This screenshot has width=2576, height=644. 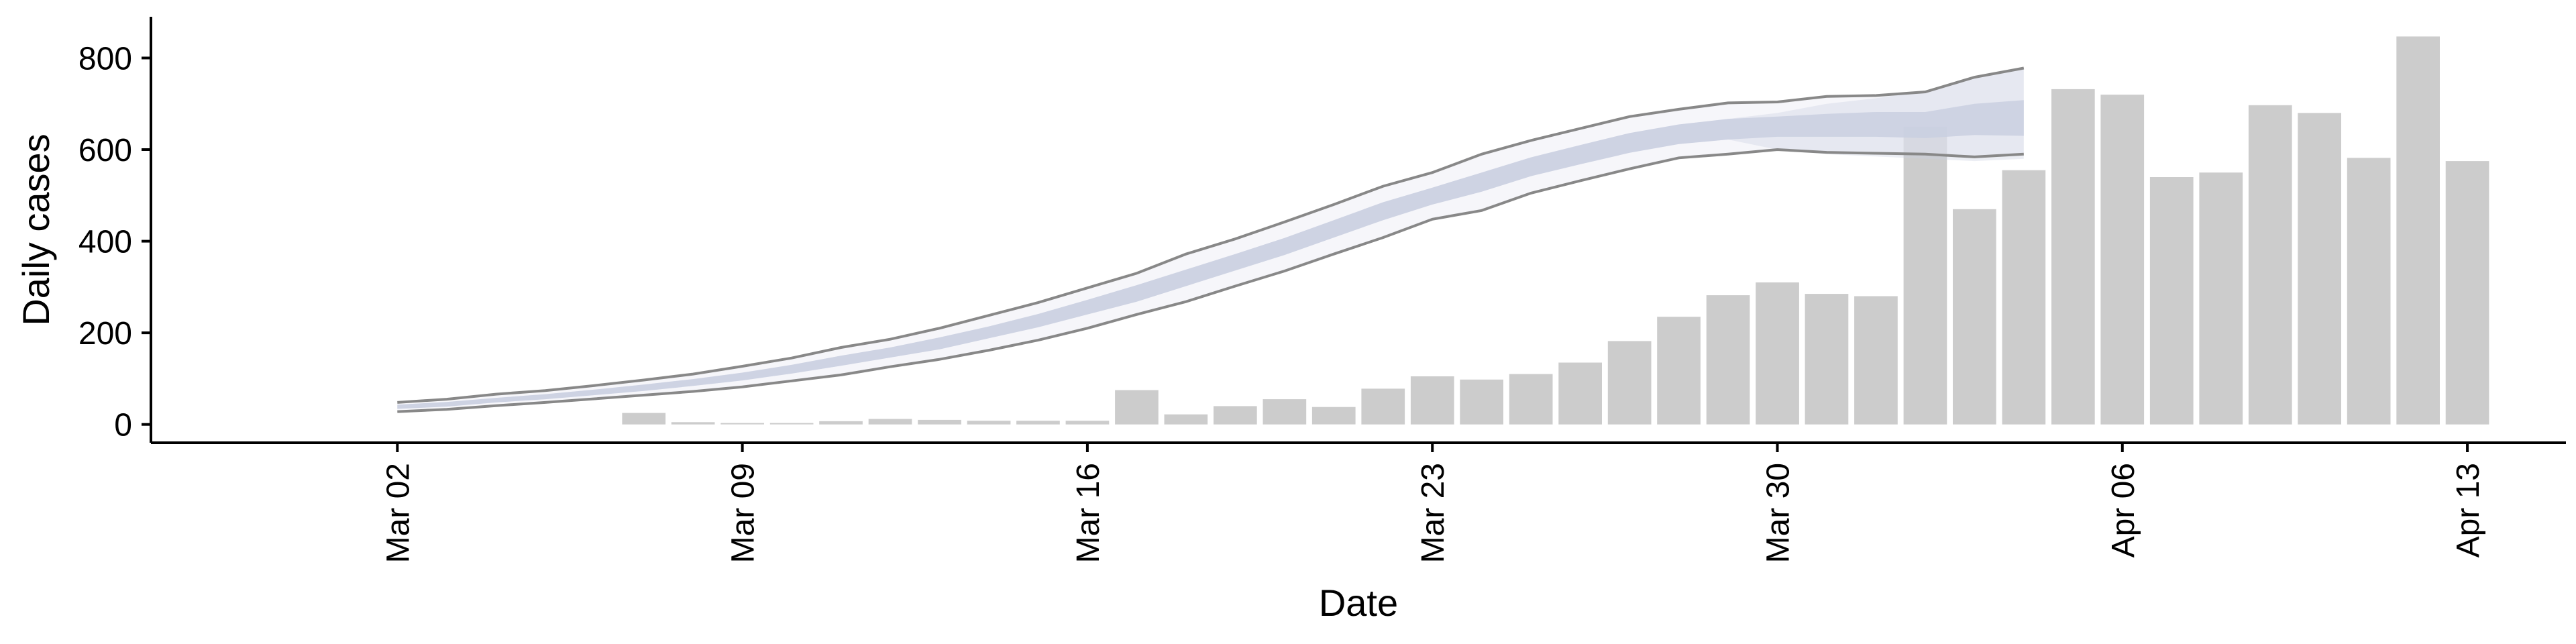 I want to click on y-tick-label: 800, so click(x=105, y=58).